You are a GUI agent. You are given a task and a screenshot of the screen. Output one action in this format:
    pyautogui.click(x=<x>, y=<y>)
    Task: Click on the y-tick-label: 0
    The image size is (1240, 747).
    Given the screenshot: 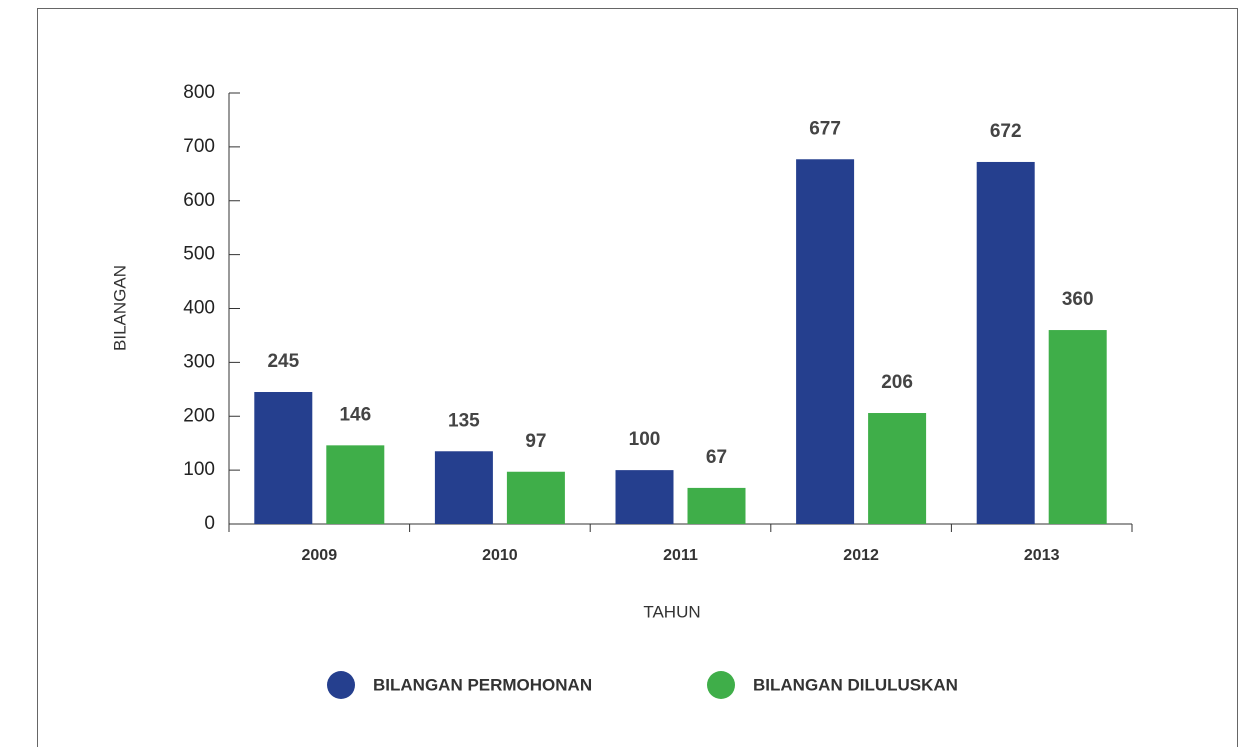 What is the action you would take?
    pyautogui.click(x=209, y=523)
    